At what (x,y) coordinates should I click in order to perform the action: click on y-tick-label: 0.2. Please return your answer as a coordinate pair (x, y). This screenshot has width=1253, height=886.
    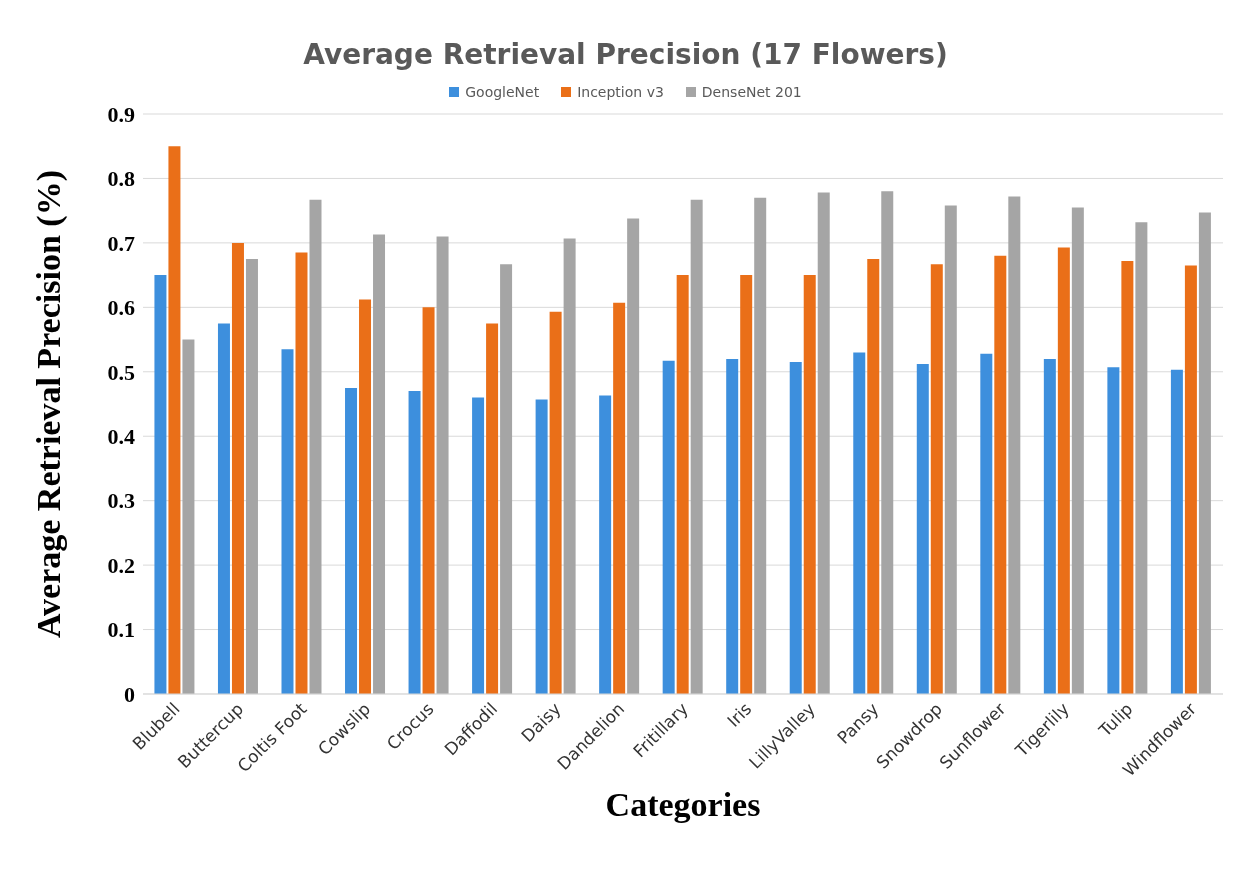
    Looking at the image, I should click on (121, 565).